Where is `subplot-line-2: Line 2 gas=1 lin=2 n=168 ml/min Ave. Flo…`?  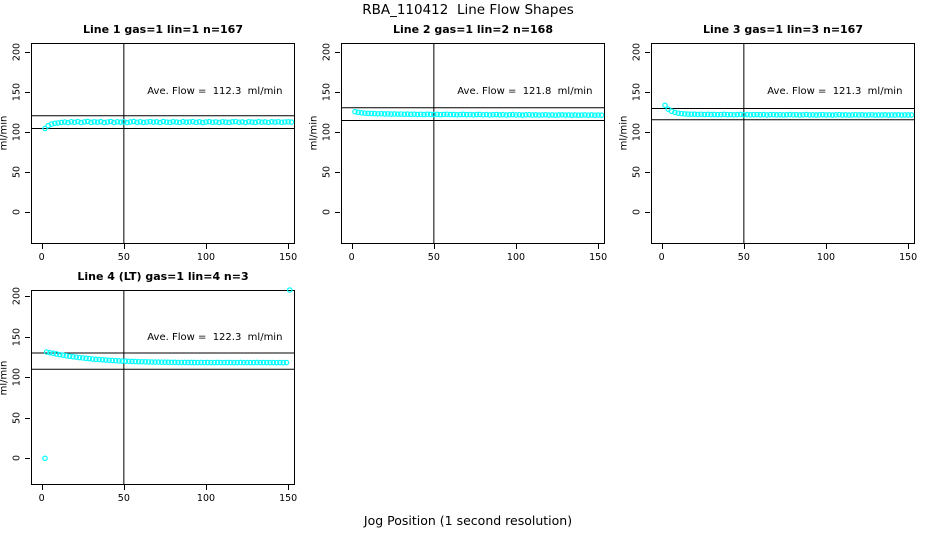
subplot-line-2: Line 2 gas=1 lin=2 n=168 ml/min Ave. Flo… is located at coordinates (458, 143).